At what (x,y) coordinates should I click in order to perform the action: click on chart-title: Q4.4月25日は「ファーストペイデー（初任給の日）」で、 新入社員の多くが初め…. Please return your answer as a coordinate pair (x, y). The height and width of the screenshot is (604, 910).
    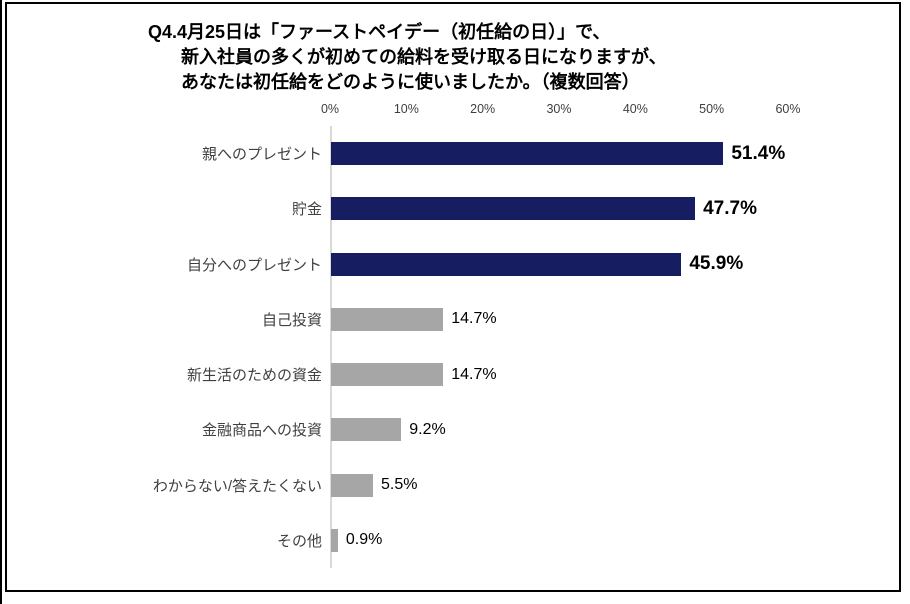
    Looking at the image, I should click on (455, 57).